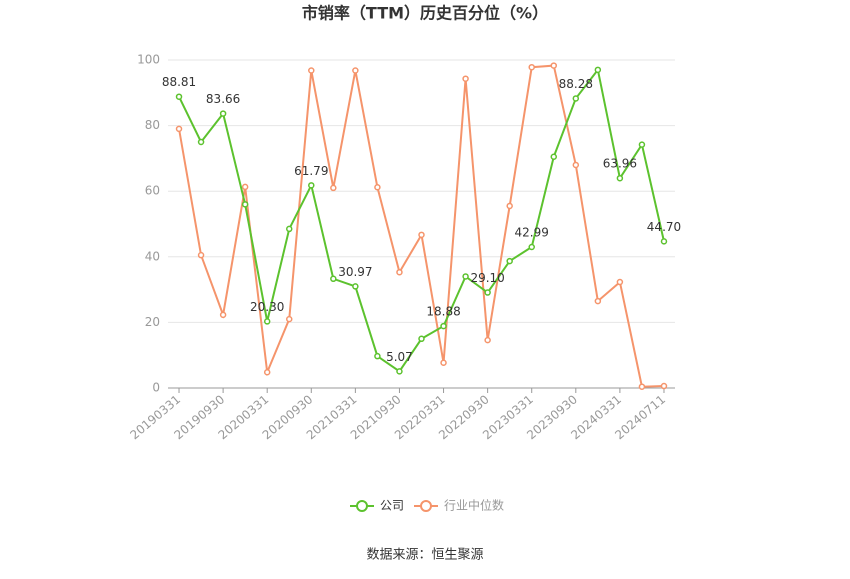 Image resolution: width=850 pixels, height=579 pixels. What do you see at coordinates (664, 227) in the screenshot?
I see `data-label: 44.70` at bounding box center [664, 227].